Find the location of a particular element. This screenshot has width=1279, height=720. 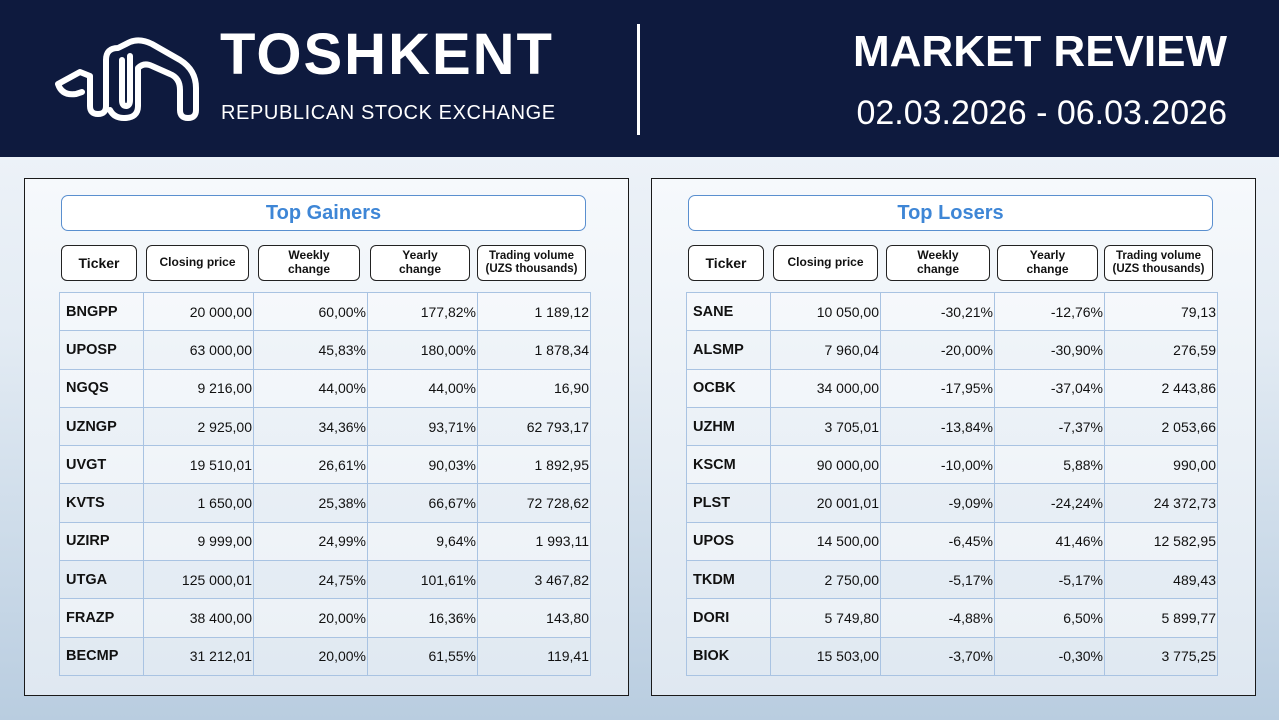

closing-price-cell: 15 503,00 is located at coordinates (825, 656).